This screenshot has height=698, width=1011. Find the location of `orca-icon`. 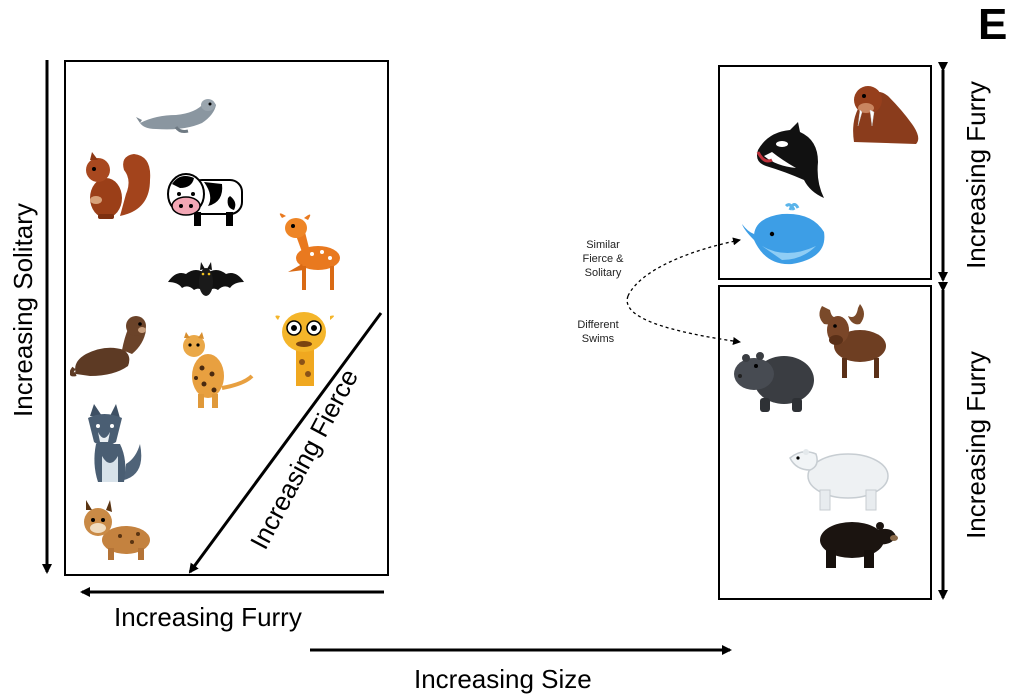

orca-icon is located at coordinates (790, 160).